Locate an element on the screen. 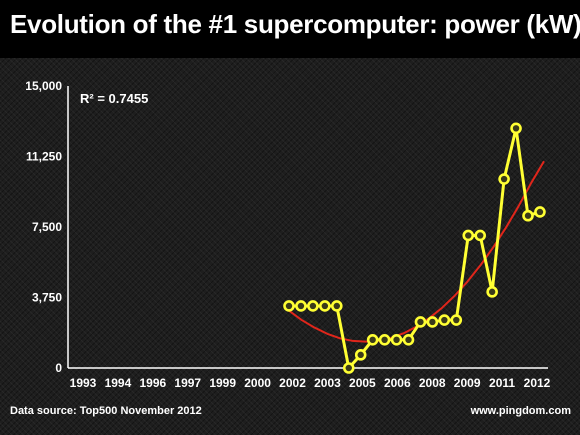 The width and height of the screenshot is (580, 435). x-tick-label: 2012 is located at coordinates (537, 383).